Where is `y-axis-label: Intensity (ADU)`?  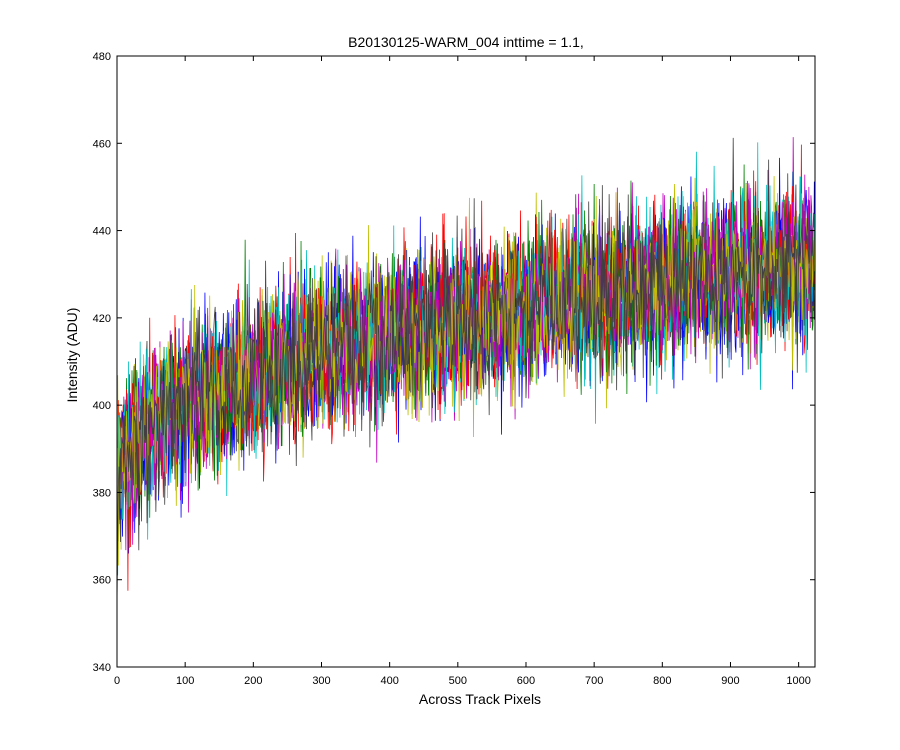
y-axis-label: Intensity (ADU) is located at coordinates (72, 355).